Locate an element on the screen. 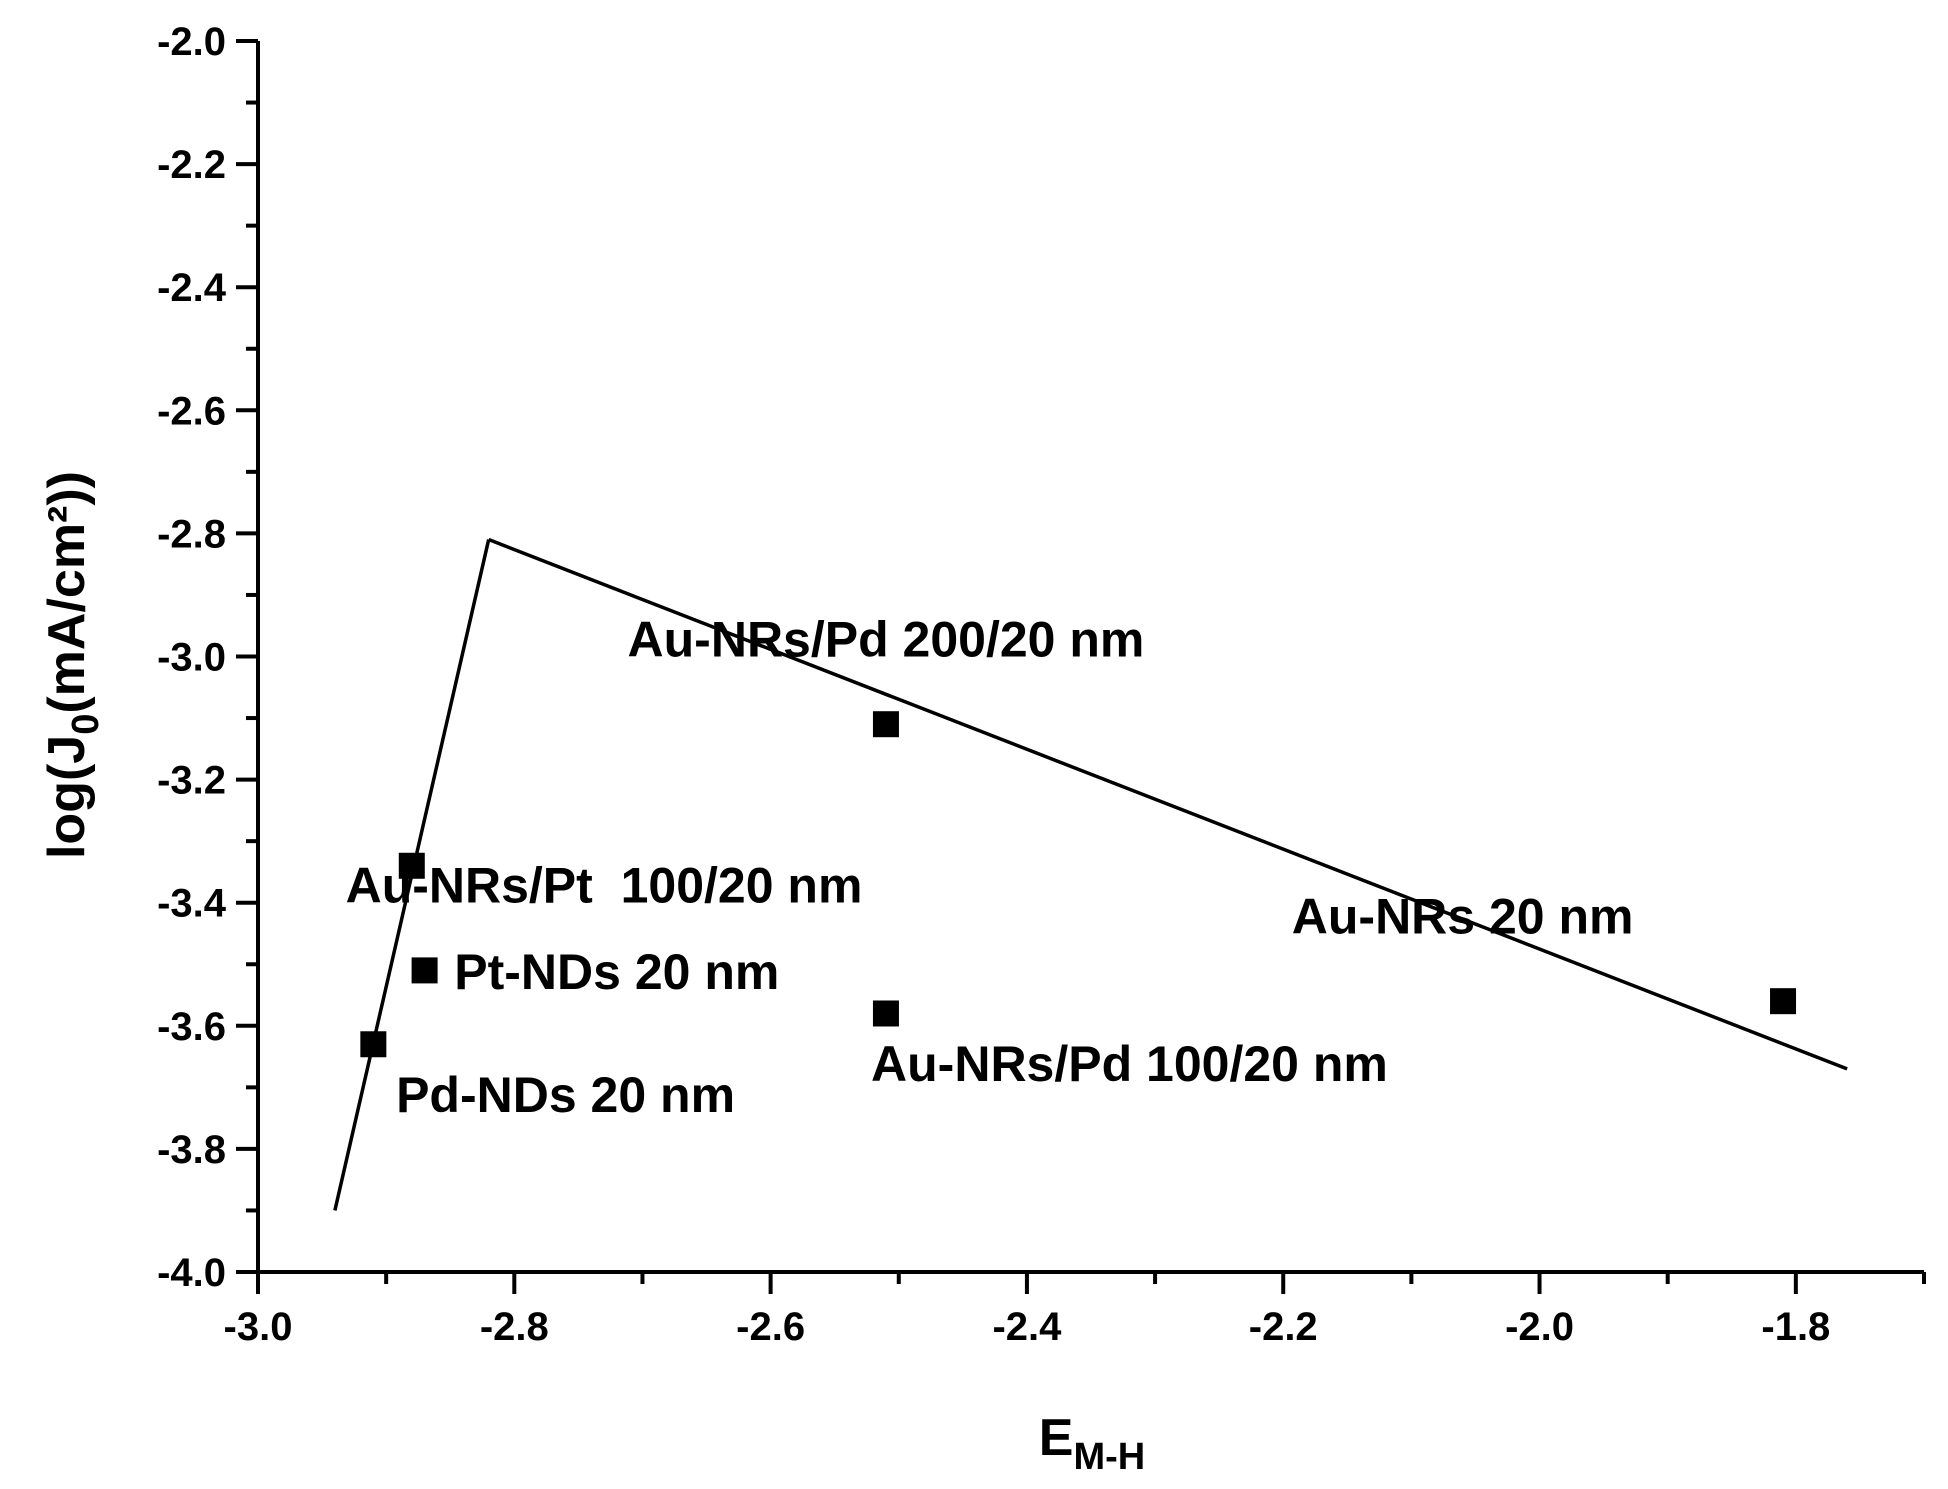  point-annotation: Pd-NDs 20 nm is located at coordinates (565, 1095).